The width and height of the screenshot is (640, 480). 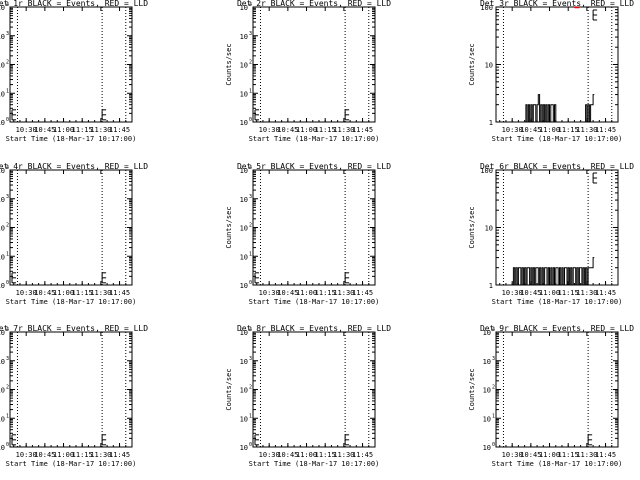 I want to click on panel-title: Det 7r BLACK = Events, RED = LLD, so click(x=74, y=328).